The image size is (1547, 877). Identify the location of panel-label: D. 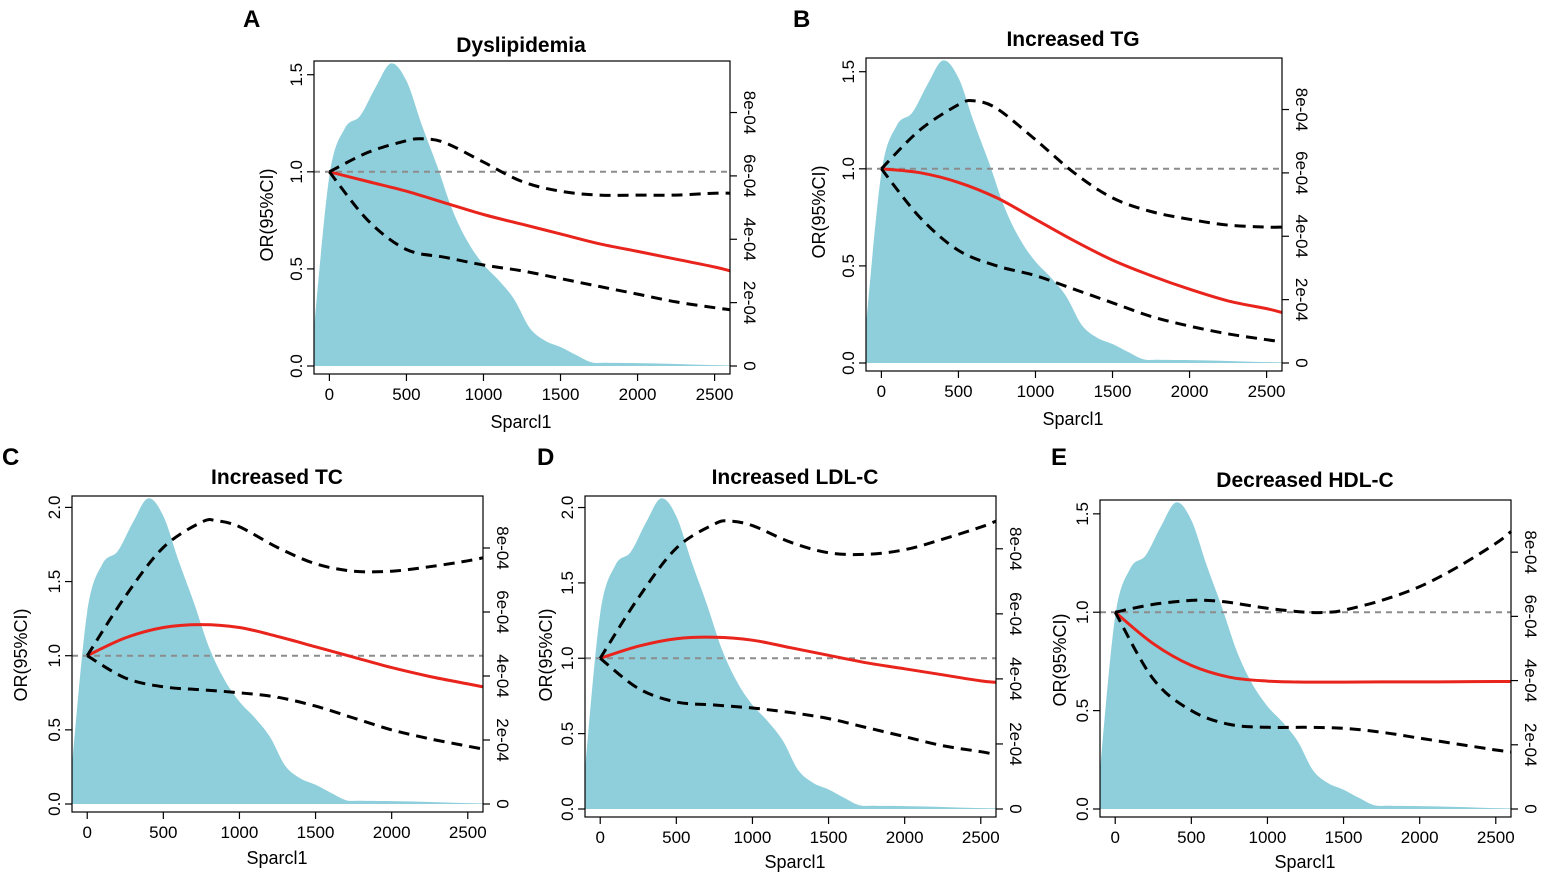
(545, 457).